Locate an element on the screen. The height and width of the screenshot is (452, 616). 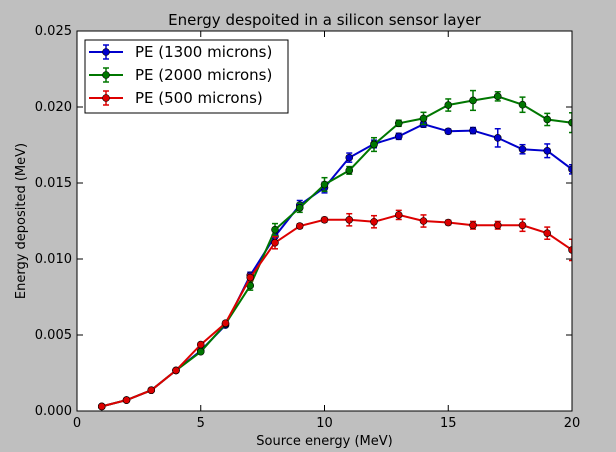
y-tick-label: 0.025 is located at coordinates (53, 31).